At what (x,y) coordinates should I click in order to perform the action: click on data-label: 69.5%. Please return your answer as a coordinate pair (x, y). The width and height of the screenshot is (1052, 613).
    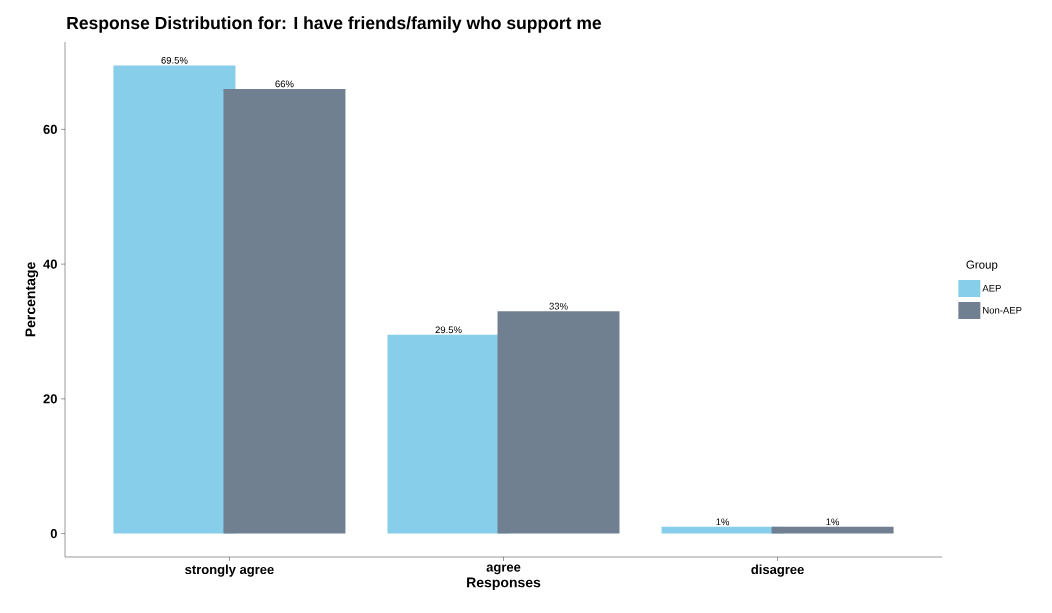
    Looking at the image, I should click on (174, 60).